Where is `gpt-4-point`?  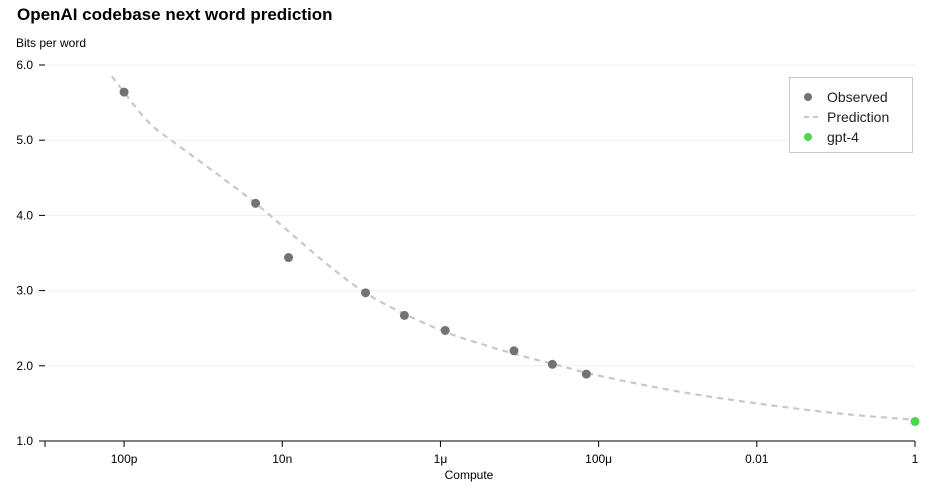 gpt-4-point is located at coordinates (915, 421).